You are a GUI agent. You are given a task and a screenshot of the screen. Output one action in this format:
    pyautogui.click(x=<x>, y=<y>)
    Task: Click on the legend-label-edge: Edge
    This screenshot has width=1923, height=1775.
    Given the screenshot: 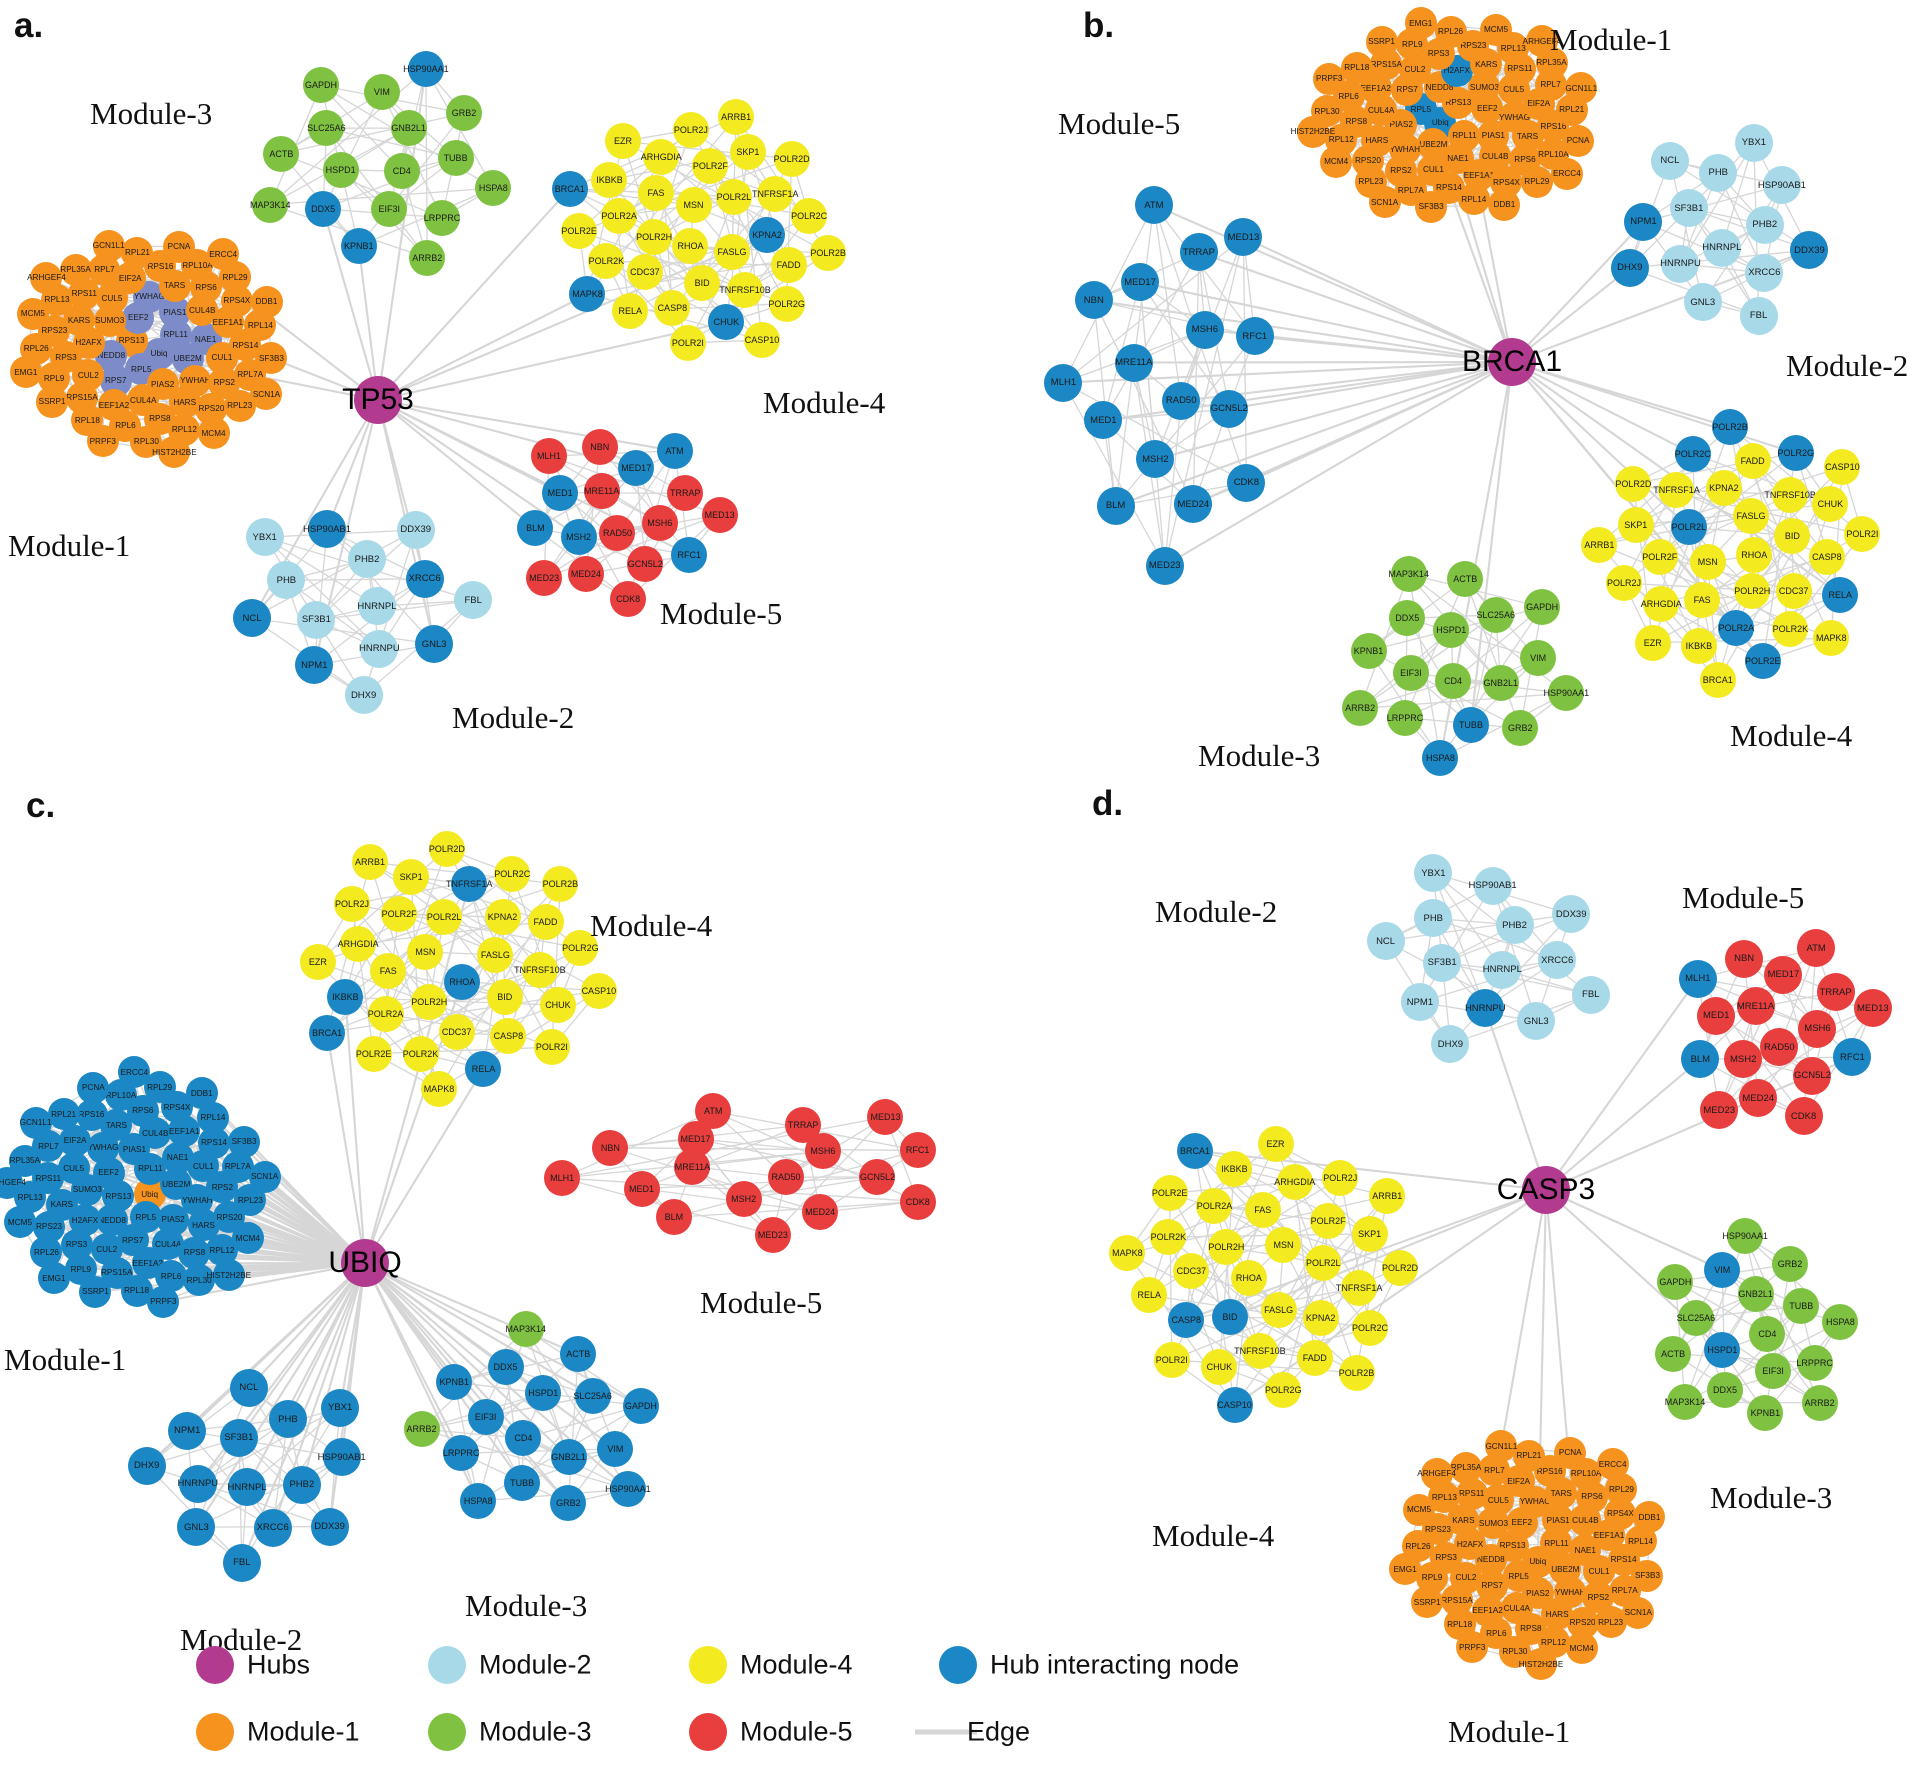 What is the action you would take?
    pyautogui.click(x=999, y=1731)
    